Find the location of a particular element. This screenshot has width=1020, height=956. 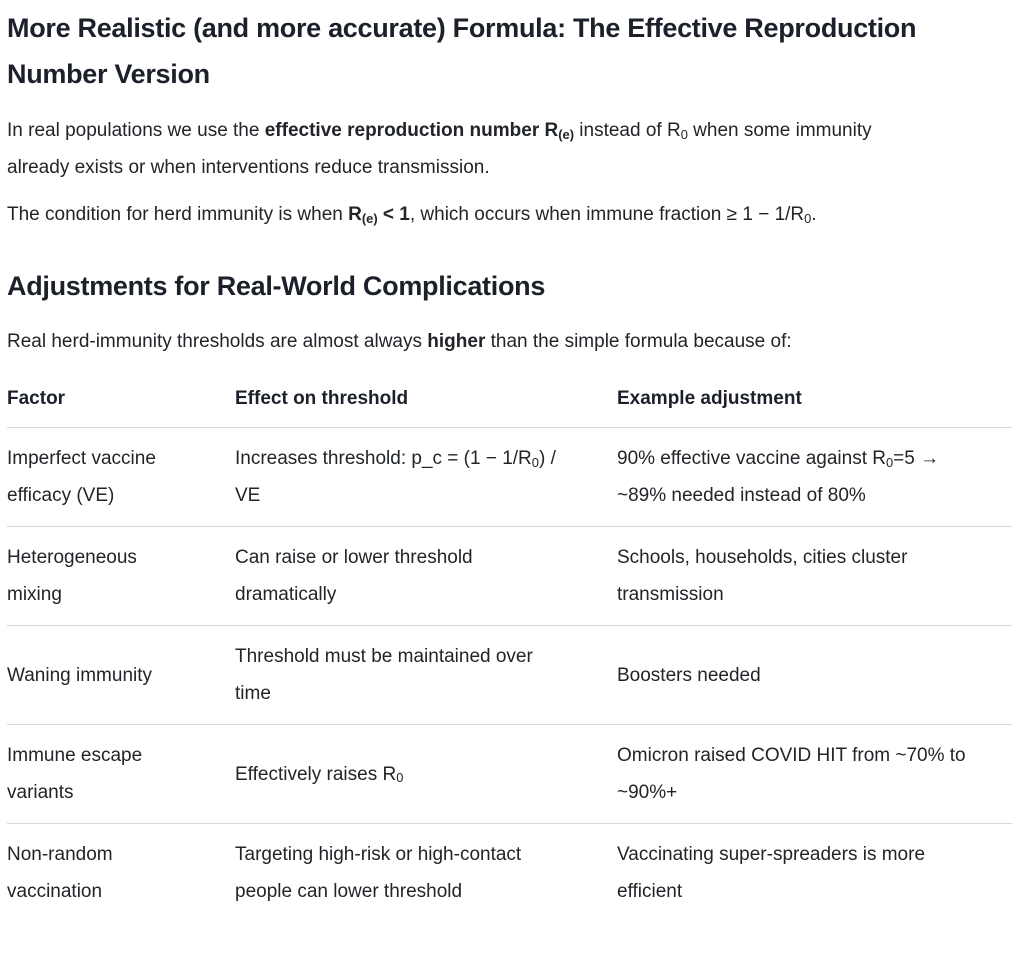

text-run: Heterogeneous mixing is located at coordinates (72, 576).